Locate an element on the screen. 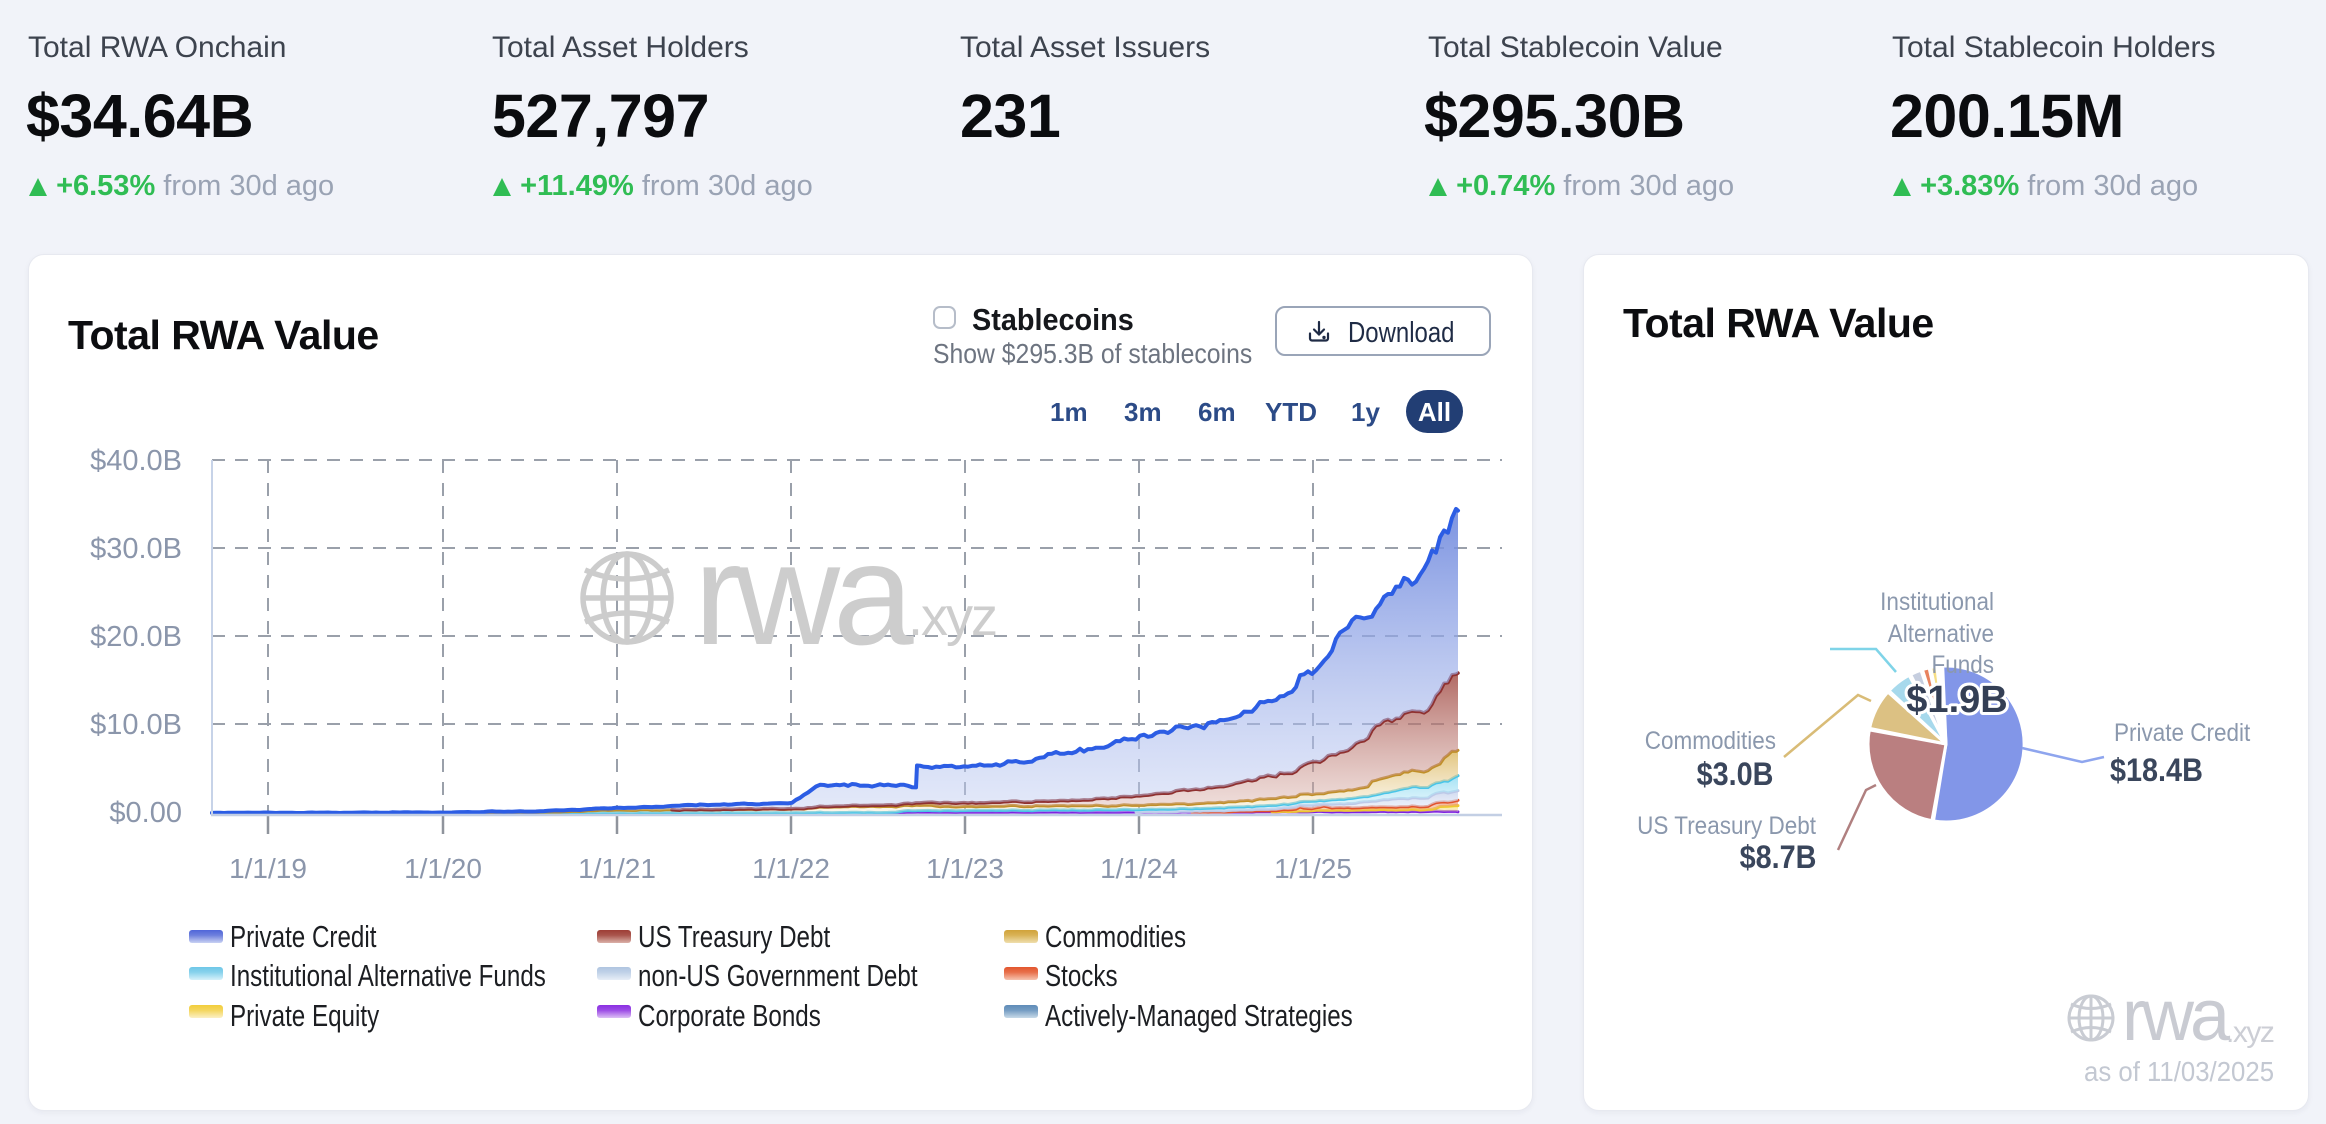 Image resolution: width=2326 pixels, height=1124 pixels. svg-text: .xyz is located at coordinates (952, 617).